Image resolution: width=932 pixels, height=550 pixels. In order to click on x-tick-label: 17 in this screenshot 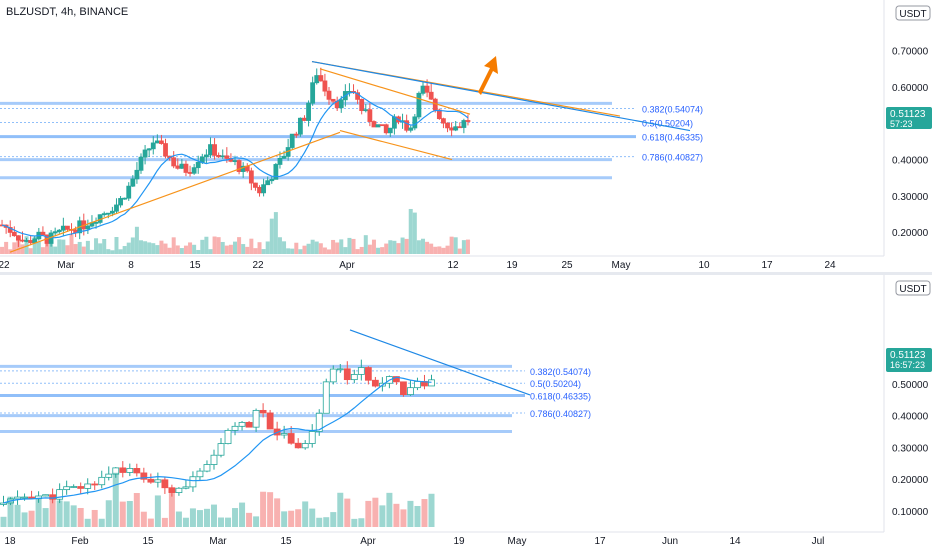, I will do `click(600, 541)`.